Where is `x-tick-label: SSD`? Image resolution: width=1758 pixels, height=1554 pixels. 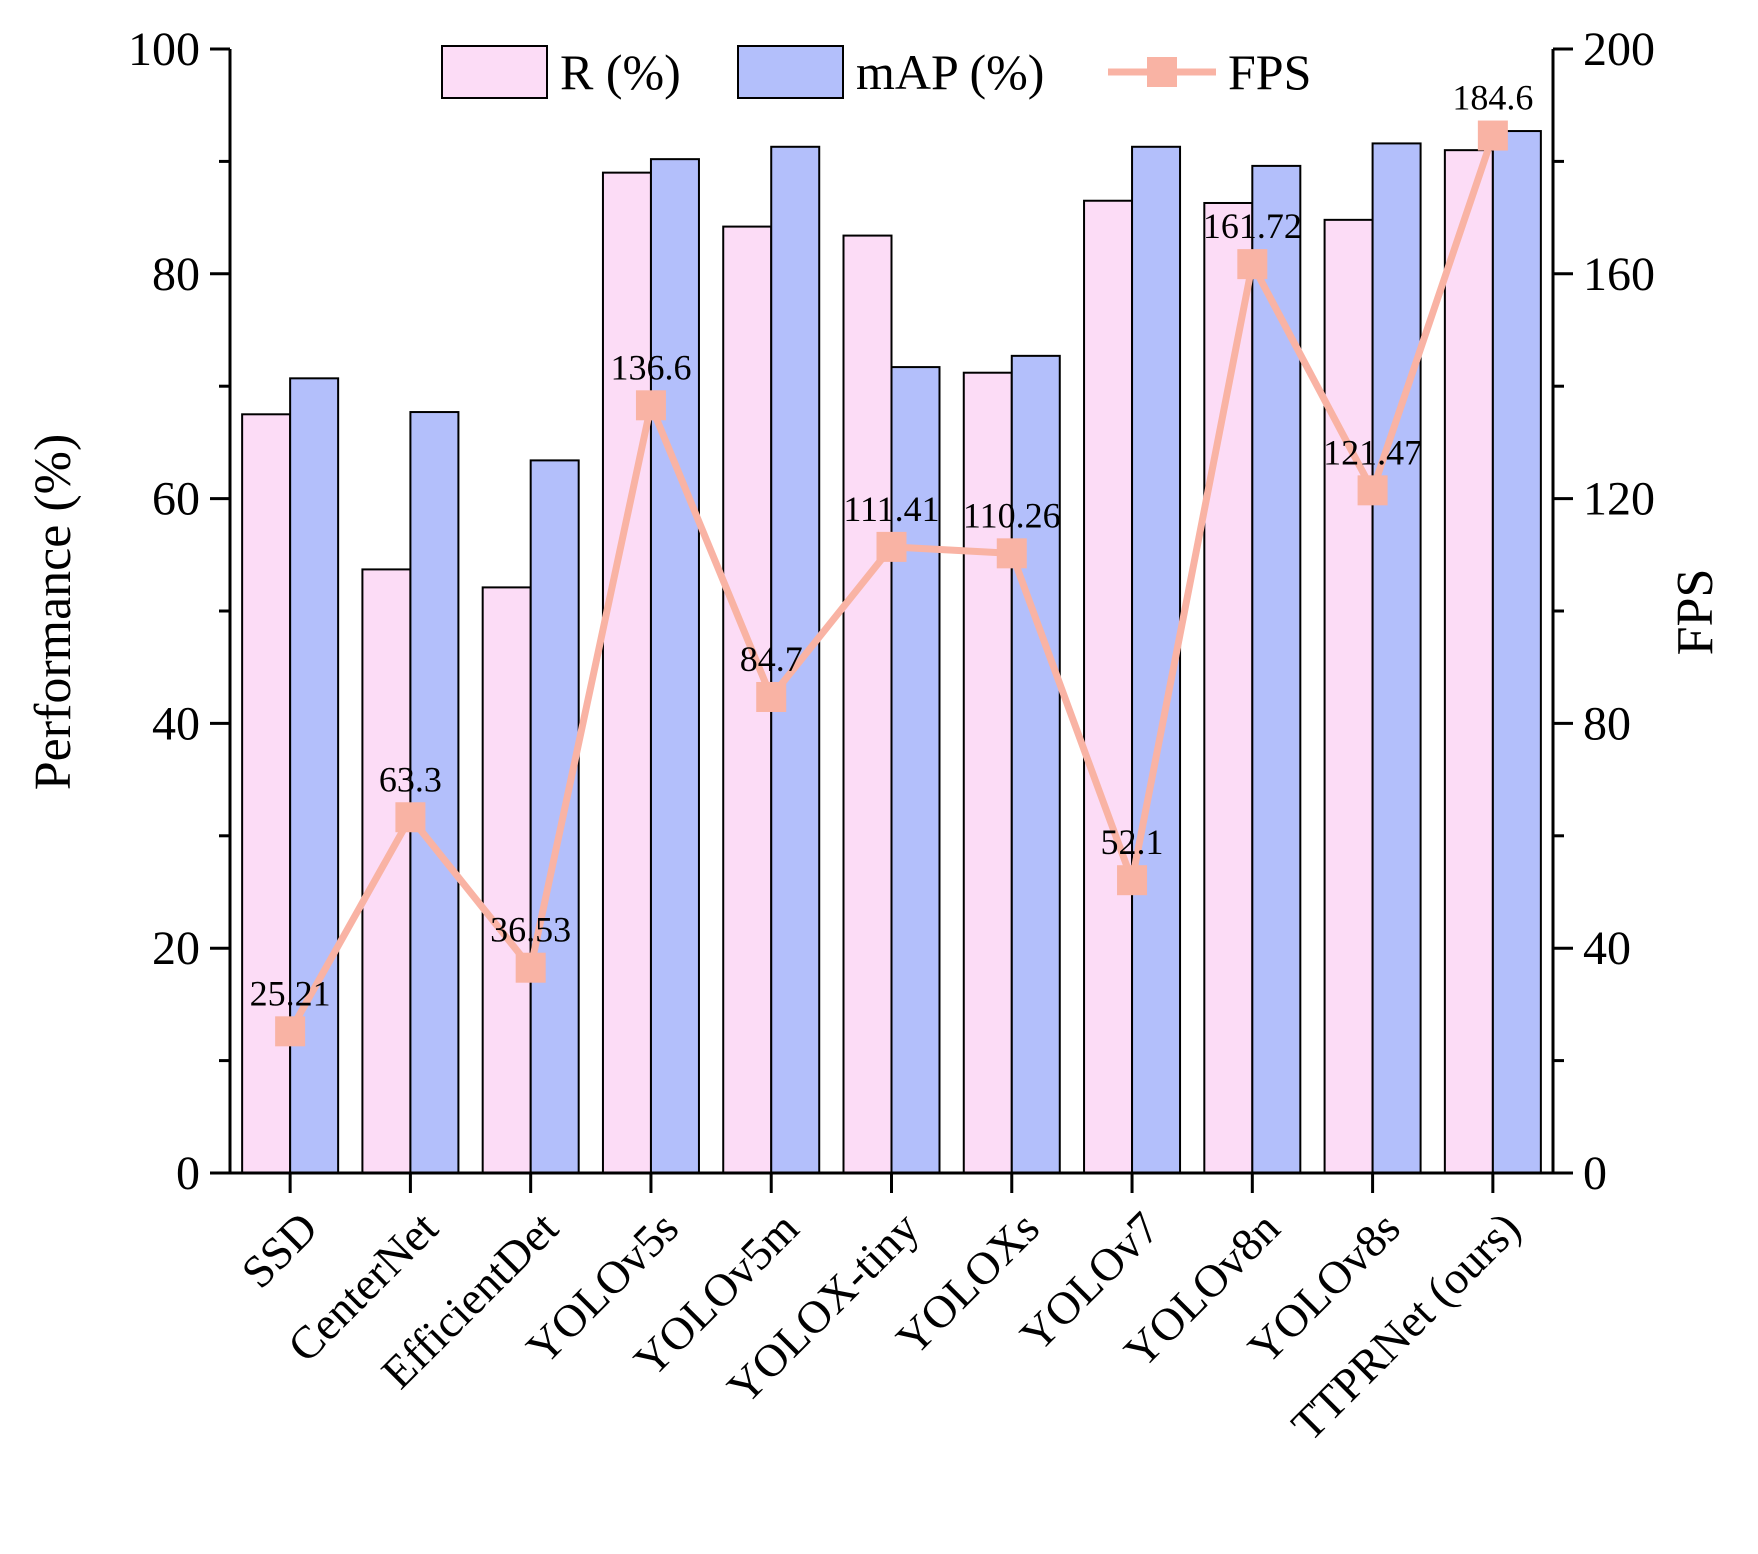 x-tick-label: SSD is located at coordinates (279, 1250).